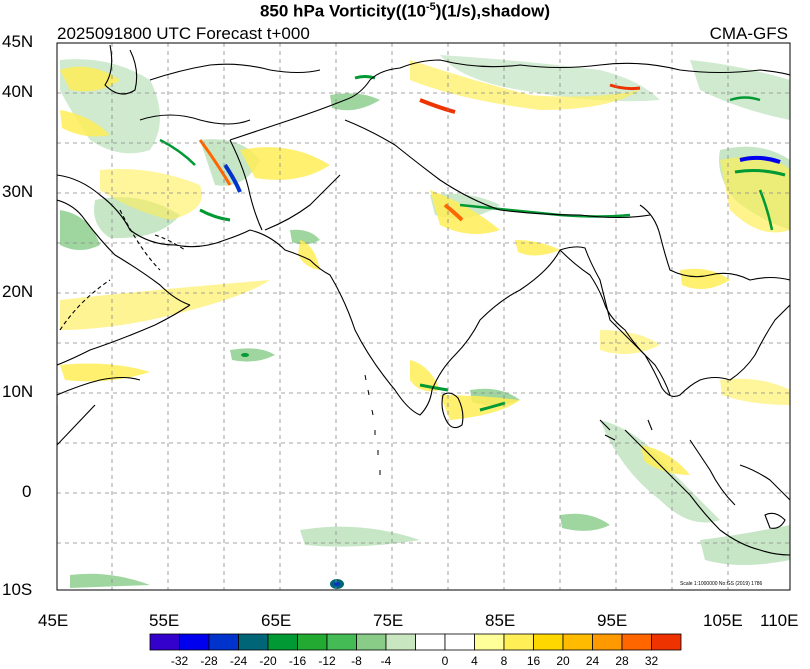 The image size is (810, 669). I want to click on colorbar-tick-label: -16, so click(297, 661).